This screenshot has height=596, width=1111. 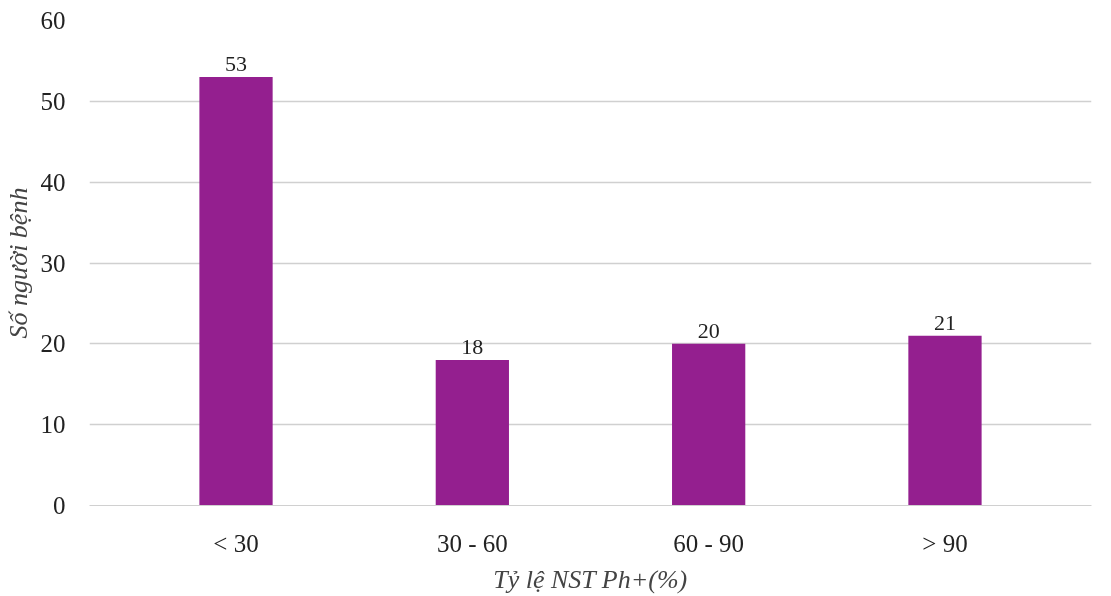 I want to click on x-axis-title: Tỷ lệ NST Ph+(%), so click(x=590, y=579).